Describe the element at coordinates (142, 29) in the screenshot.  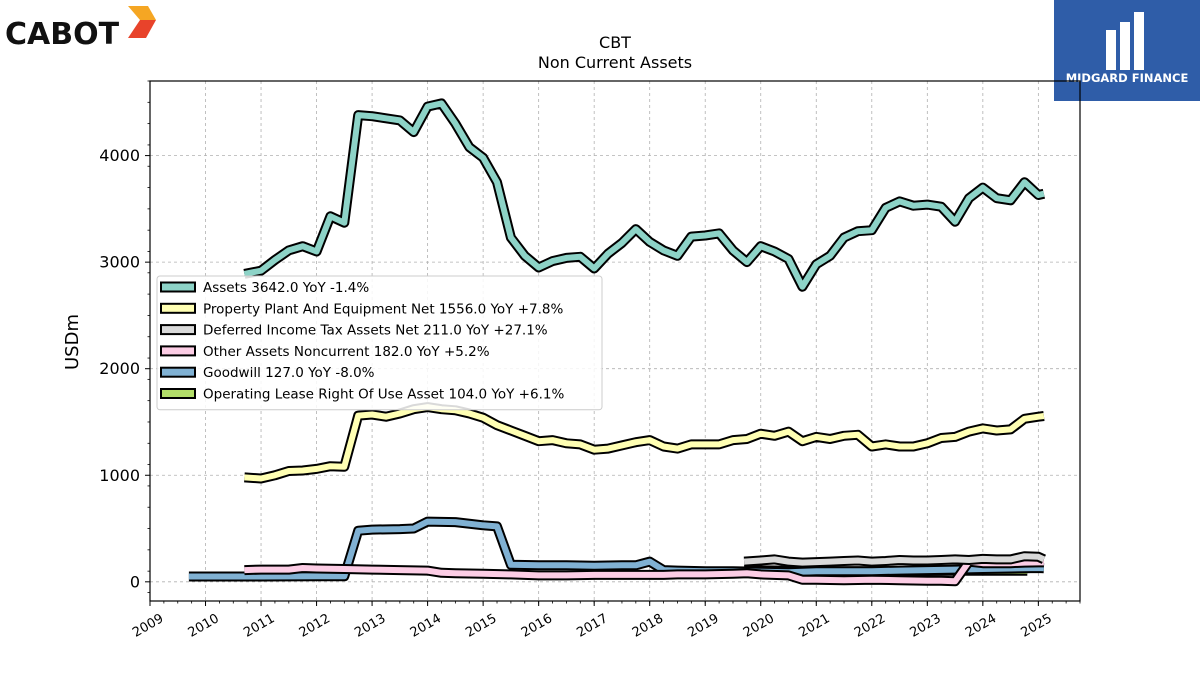
I see `cabot-logo-mark-red` at that location.